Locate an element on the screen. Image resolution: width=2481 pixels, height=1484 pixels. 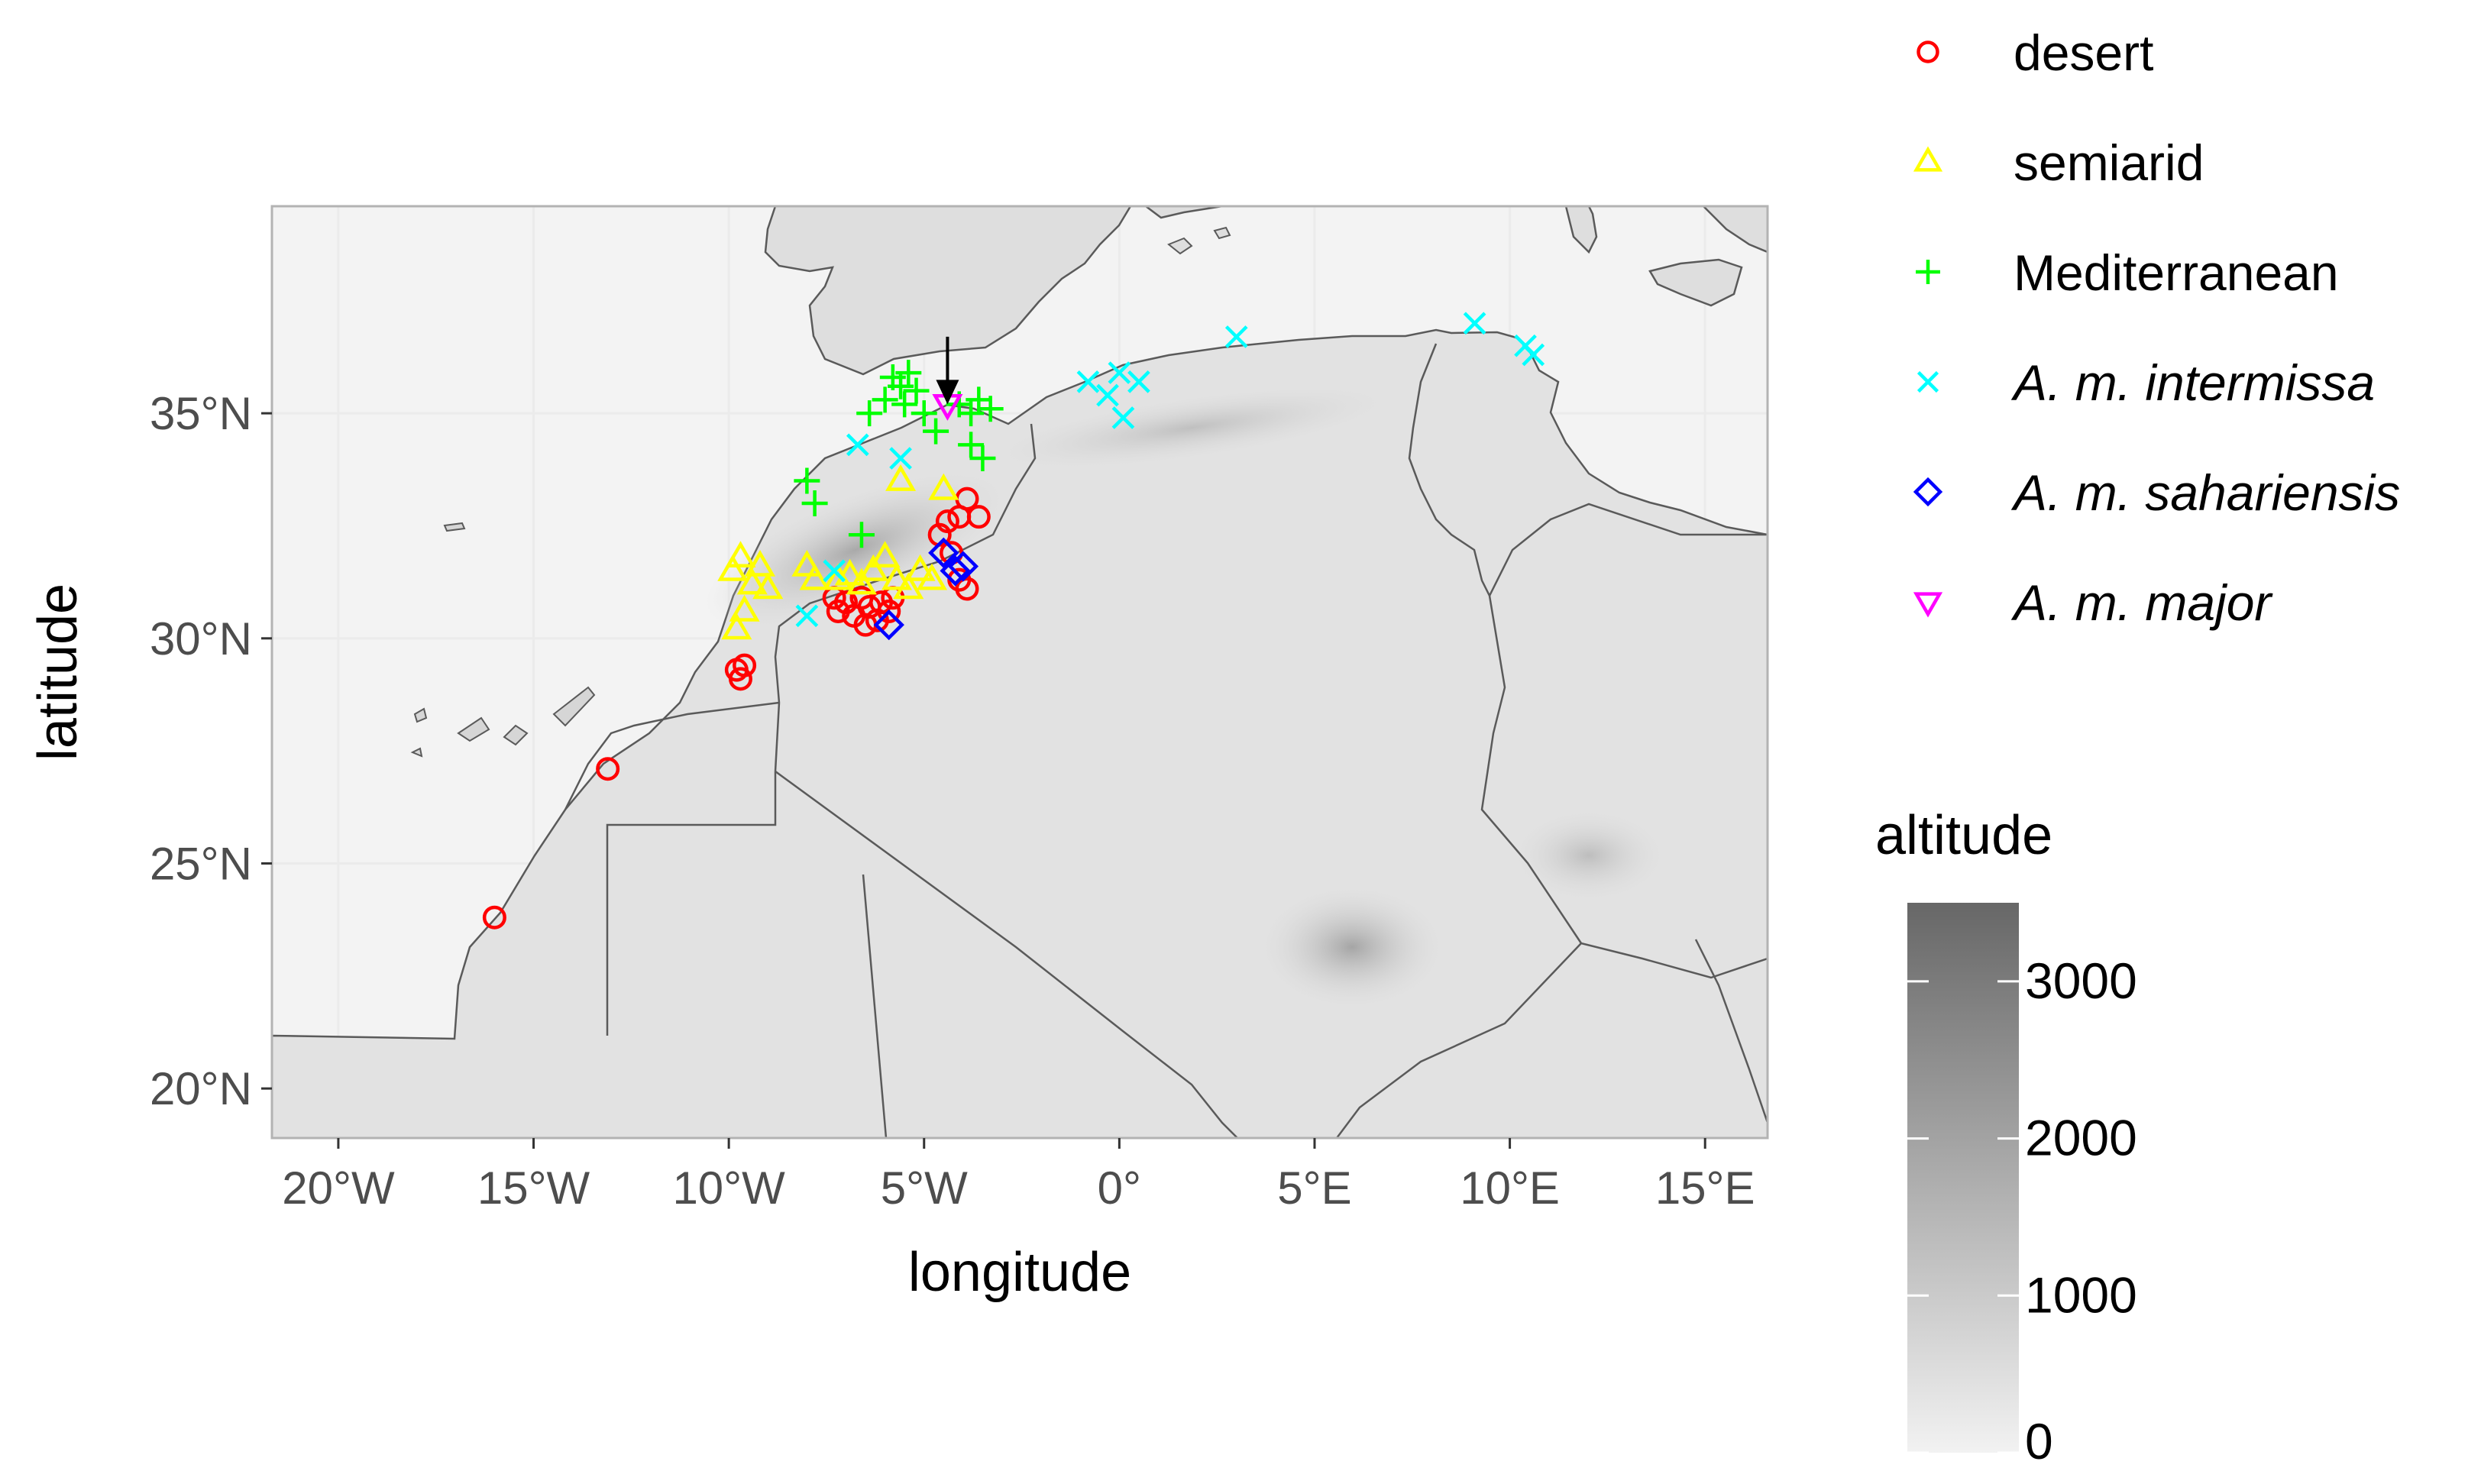
relief-tell is located at coordinates (1192, 427).